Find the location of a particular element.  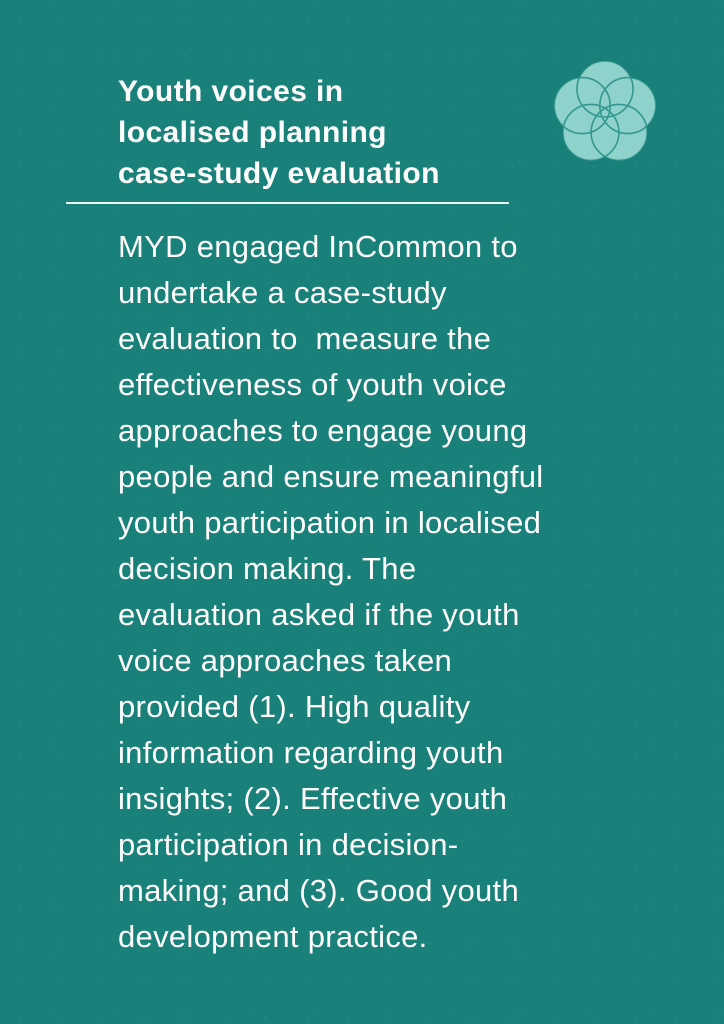

logo-petals-outline is located at coordinates (605, 111).